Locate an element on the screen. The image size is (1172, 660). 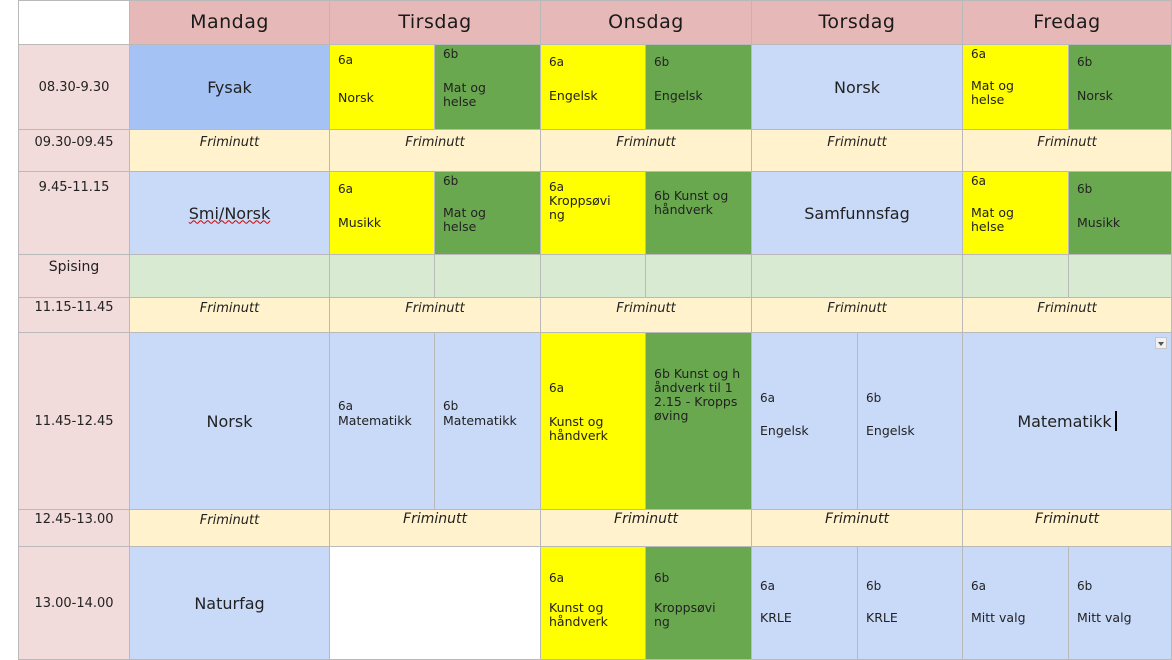
time-cell-1: 08.30-9.30 is located at coordinates (74, 87).